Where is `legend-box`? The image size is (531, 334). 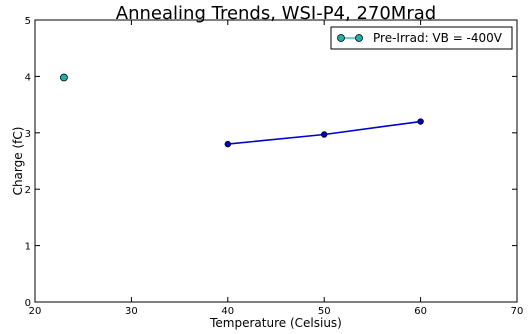
legend-box is located at coordinates (421, 38).